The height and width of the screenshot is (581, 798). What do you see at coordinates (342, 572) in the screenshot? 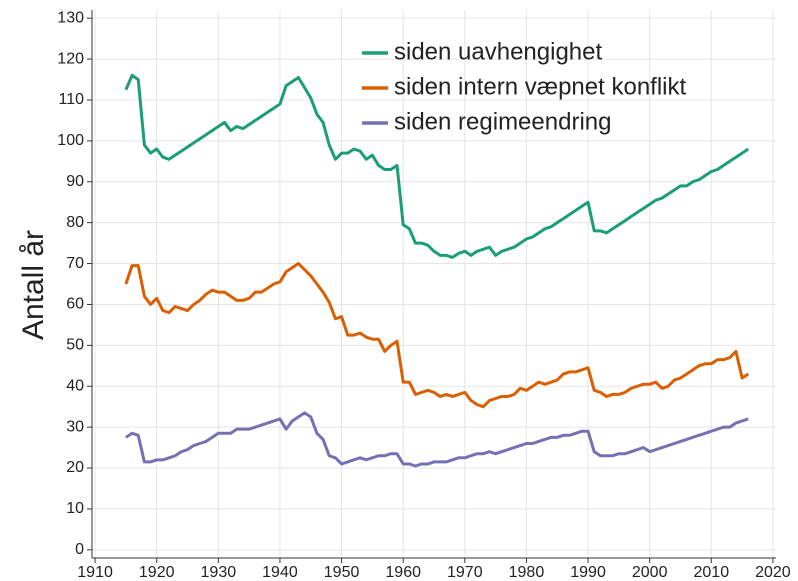
I see `x-tick-label: 1950` at bounding box center [342, 572].